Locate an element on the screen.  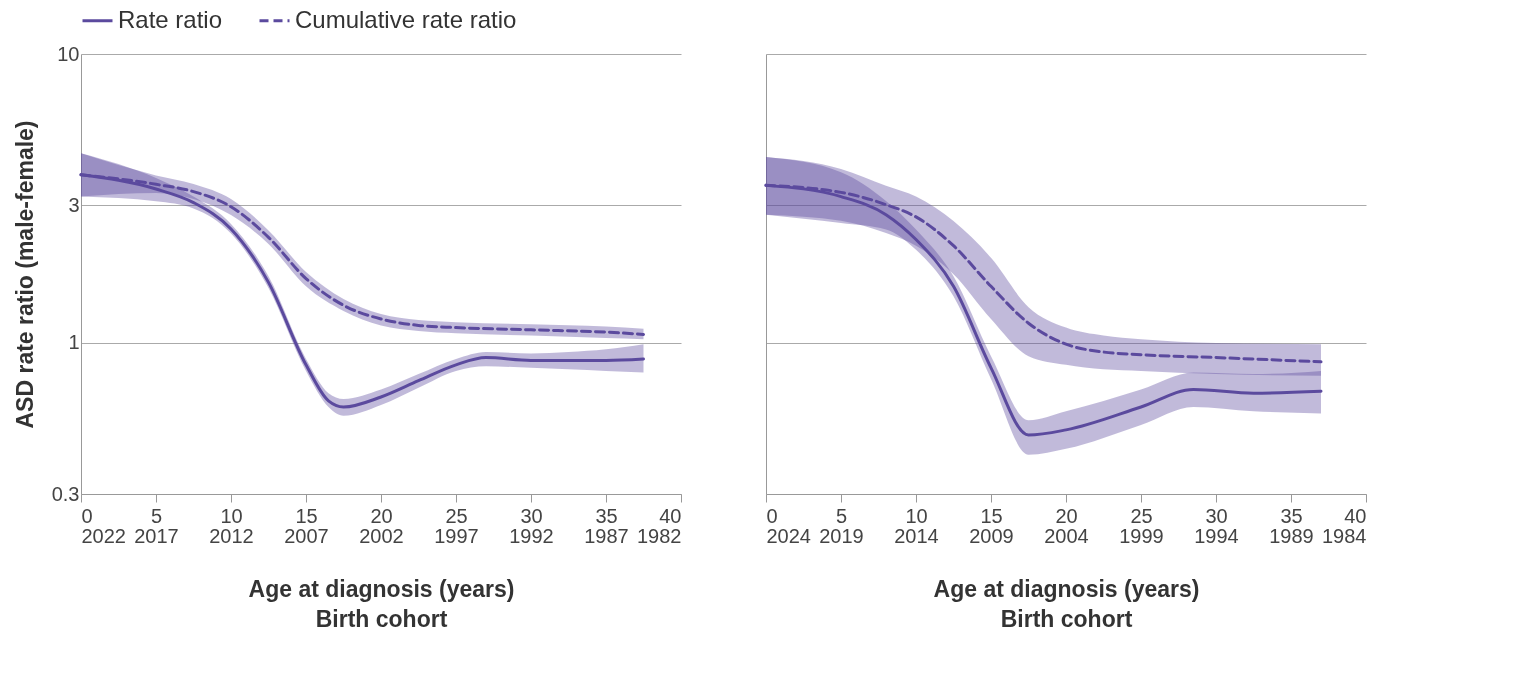
y-axis-title: ASD rate ratio (male-female) is located at coordinates (24, 274).